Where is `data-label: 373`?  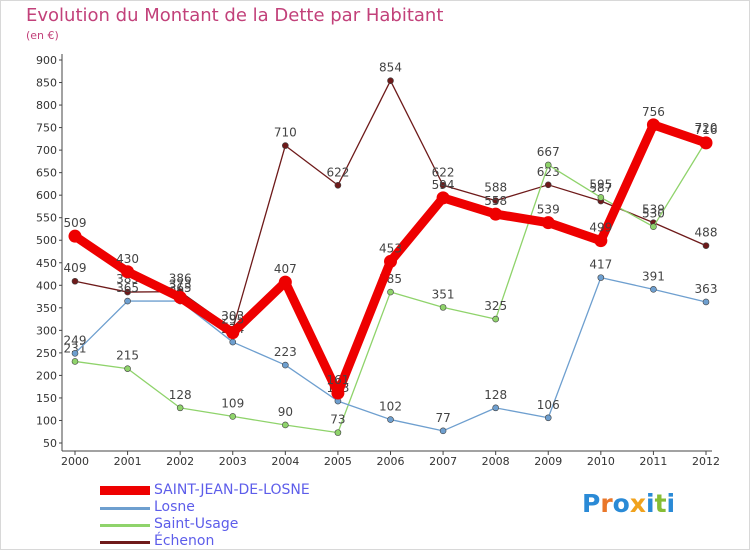
data-label: 373 is located at coordinates (180, 284).